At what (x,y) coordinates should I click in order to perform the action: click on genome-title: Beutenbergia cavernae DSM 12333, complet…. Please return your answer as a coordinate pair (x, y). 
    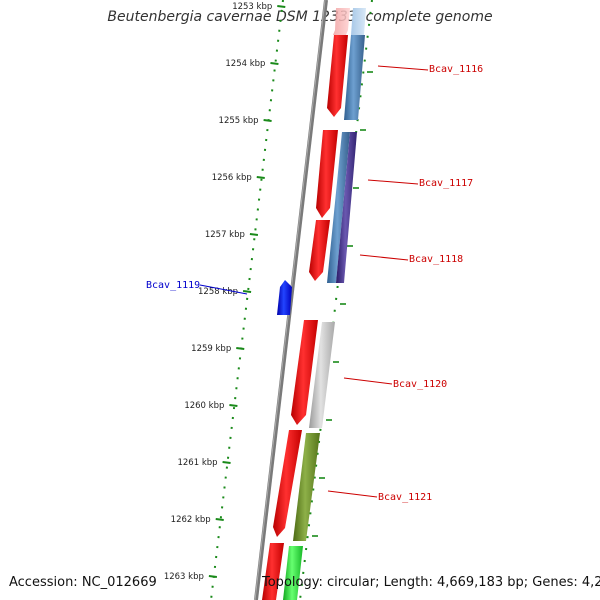
    Looking at the image, I should click on (300, 17).